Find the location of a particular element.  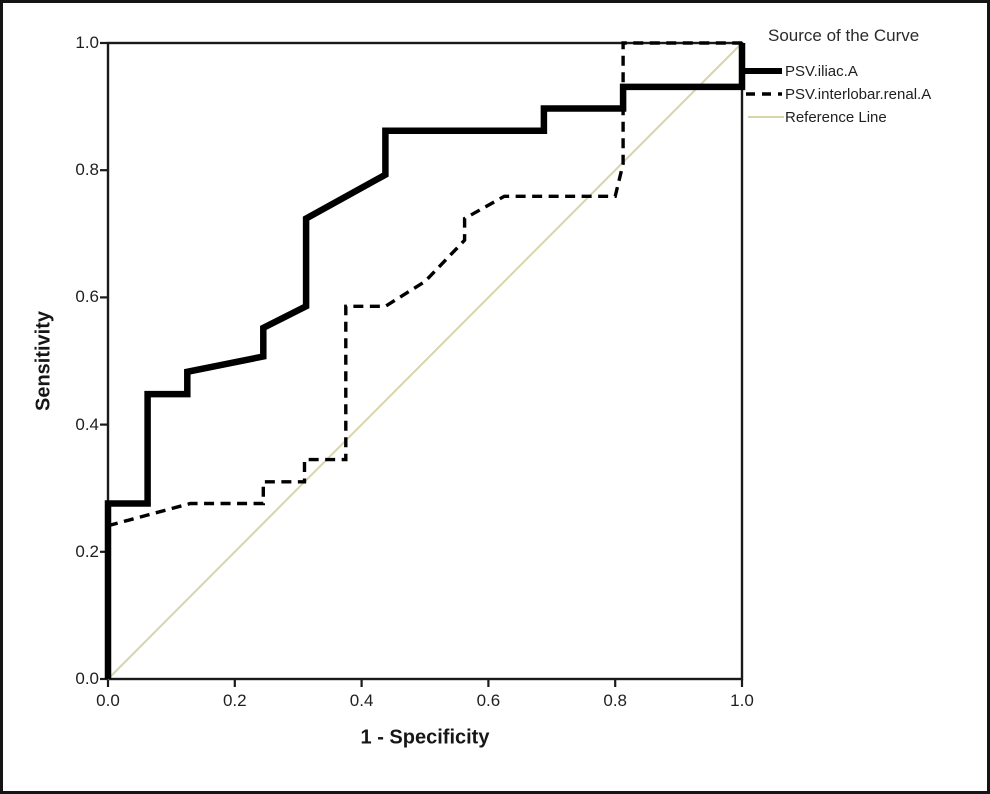

thick-solid-line-icon is located at coordinates (764, 71).